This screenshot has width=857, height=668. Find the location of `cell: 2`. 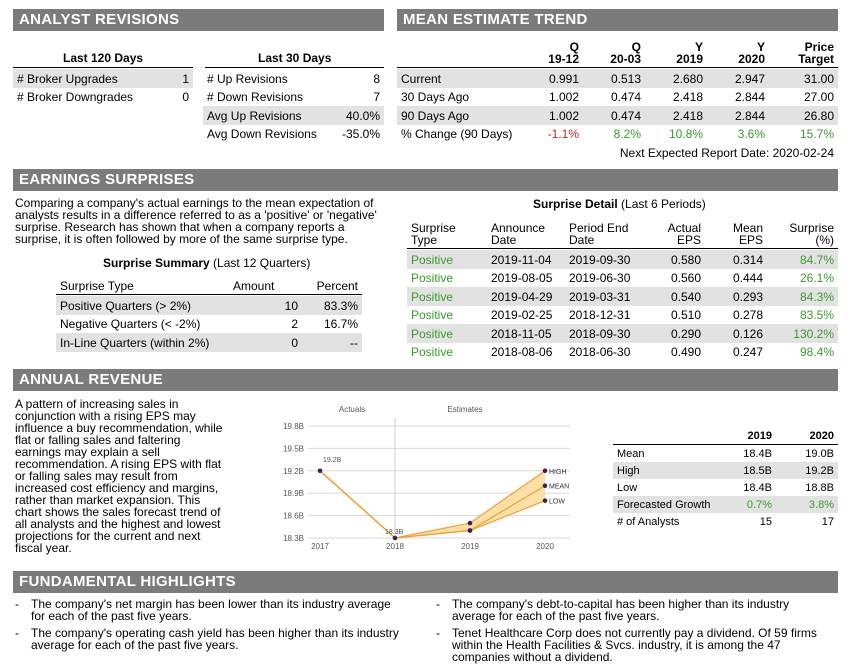

cell: 2 is located at coordinates (294, 324).